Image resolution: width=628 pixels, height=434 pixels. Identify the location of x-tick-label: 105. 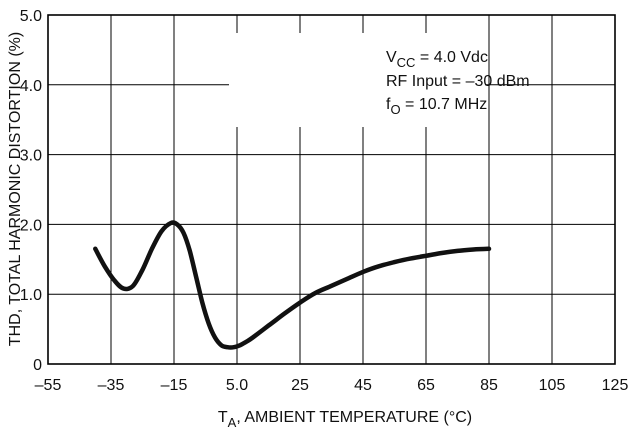
(552, 385).